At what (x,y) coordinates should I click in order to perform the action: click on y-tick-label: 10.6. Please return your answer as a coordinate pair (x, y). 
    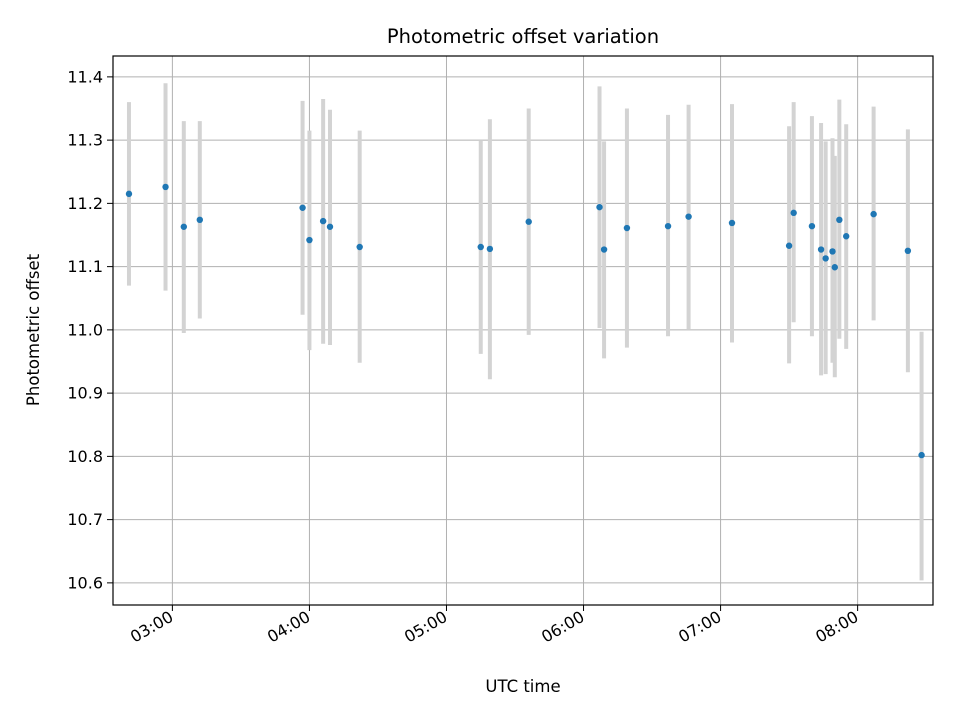
    Looking at the image, I should click on (85, 582).